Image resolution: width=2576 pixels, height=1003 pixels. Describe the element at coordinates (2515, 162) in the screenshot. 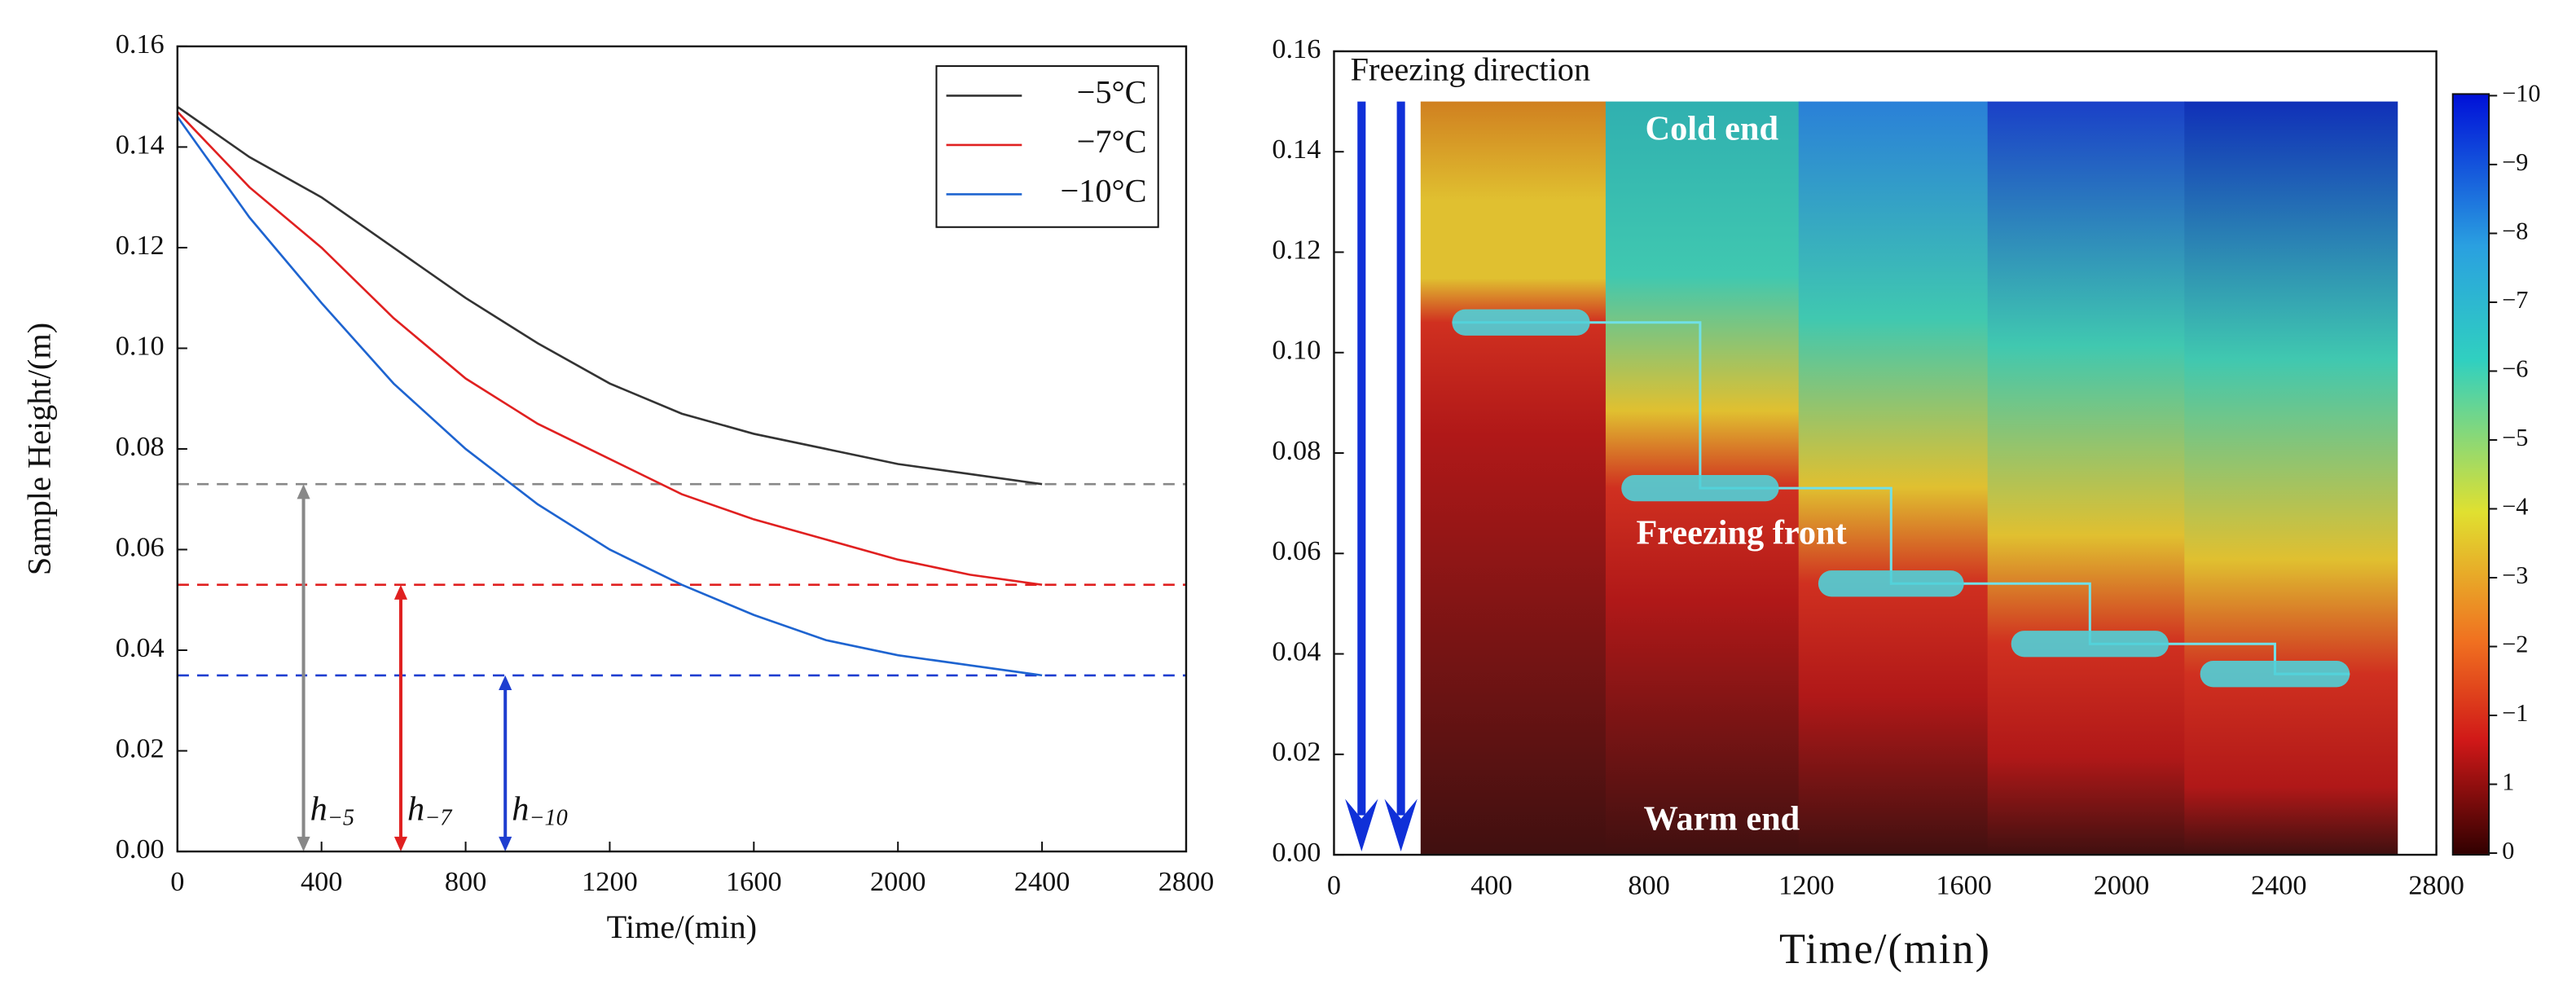

I see `colorbar-label: −9` at that location.